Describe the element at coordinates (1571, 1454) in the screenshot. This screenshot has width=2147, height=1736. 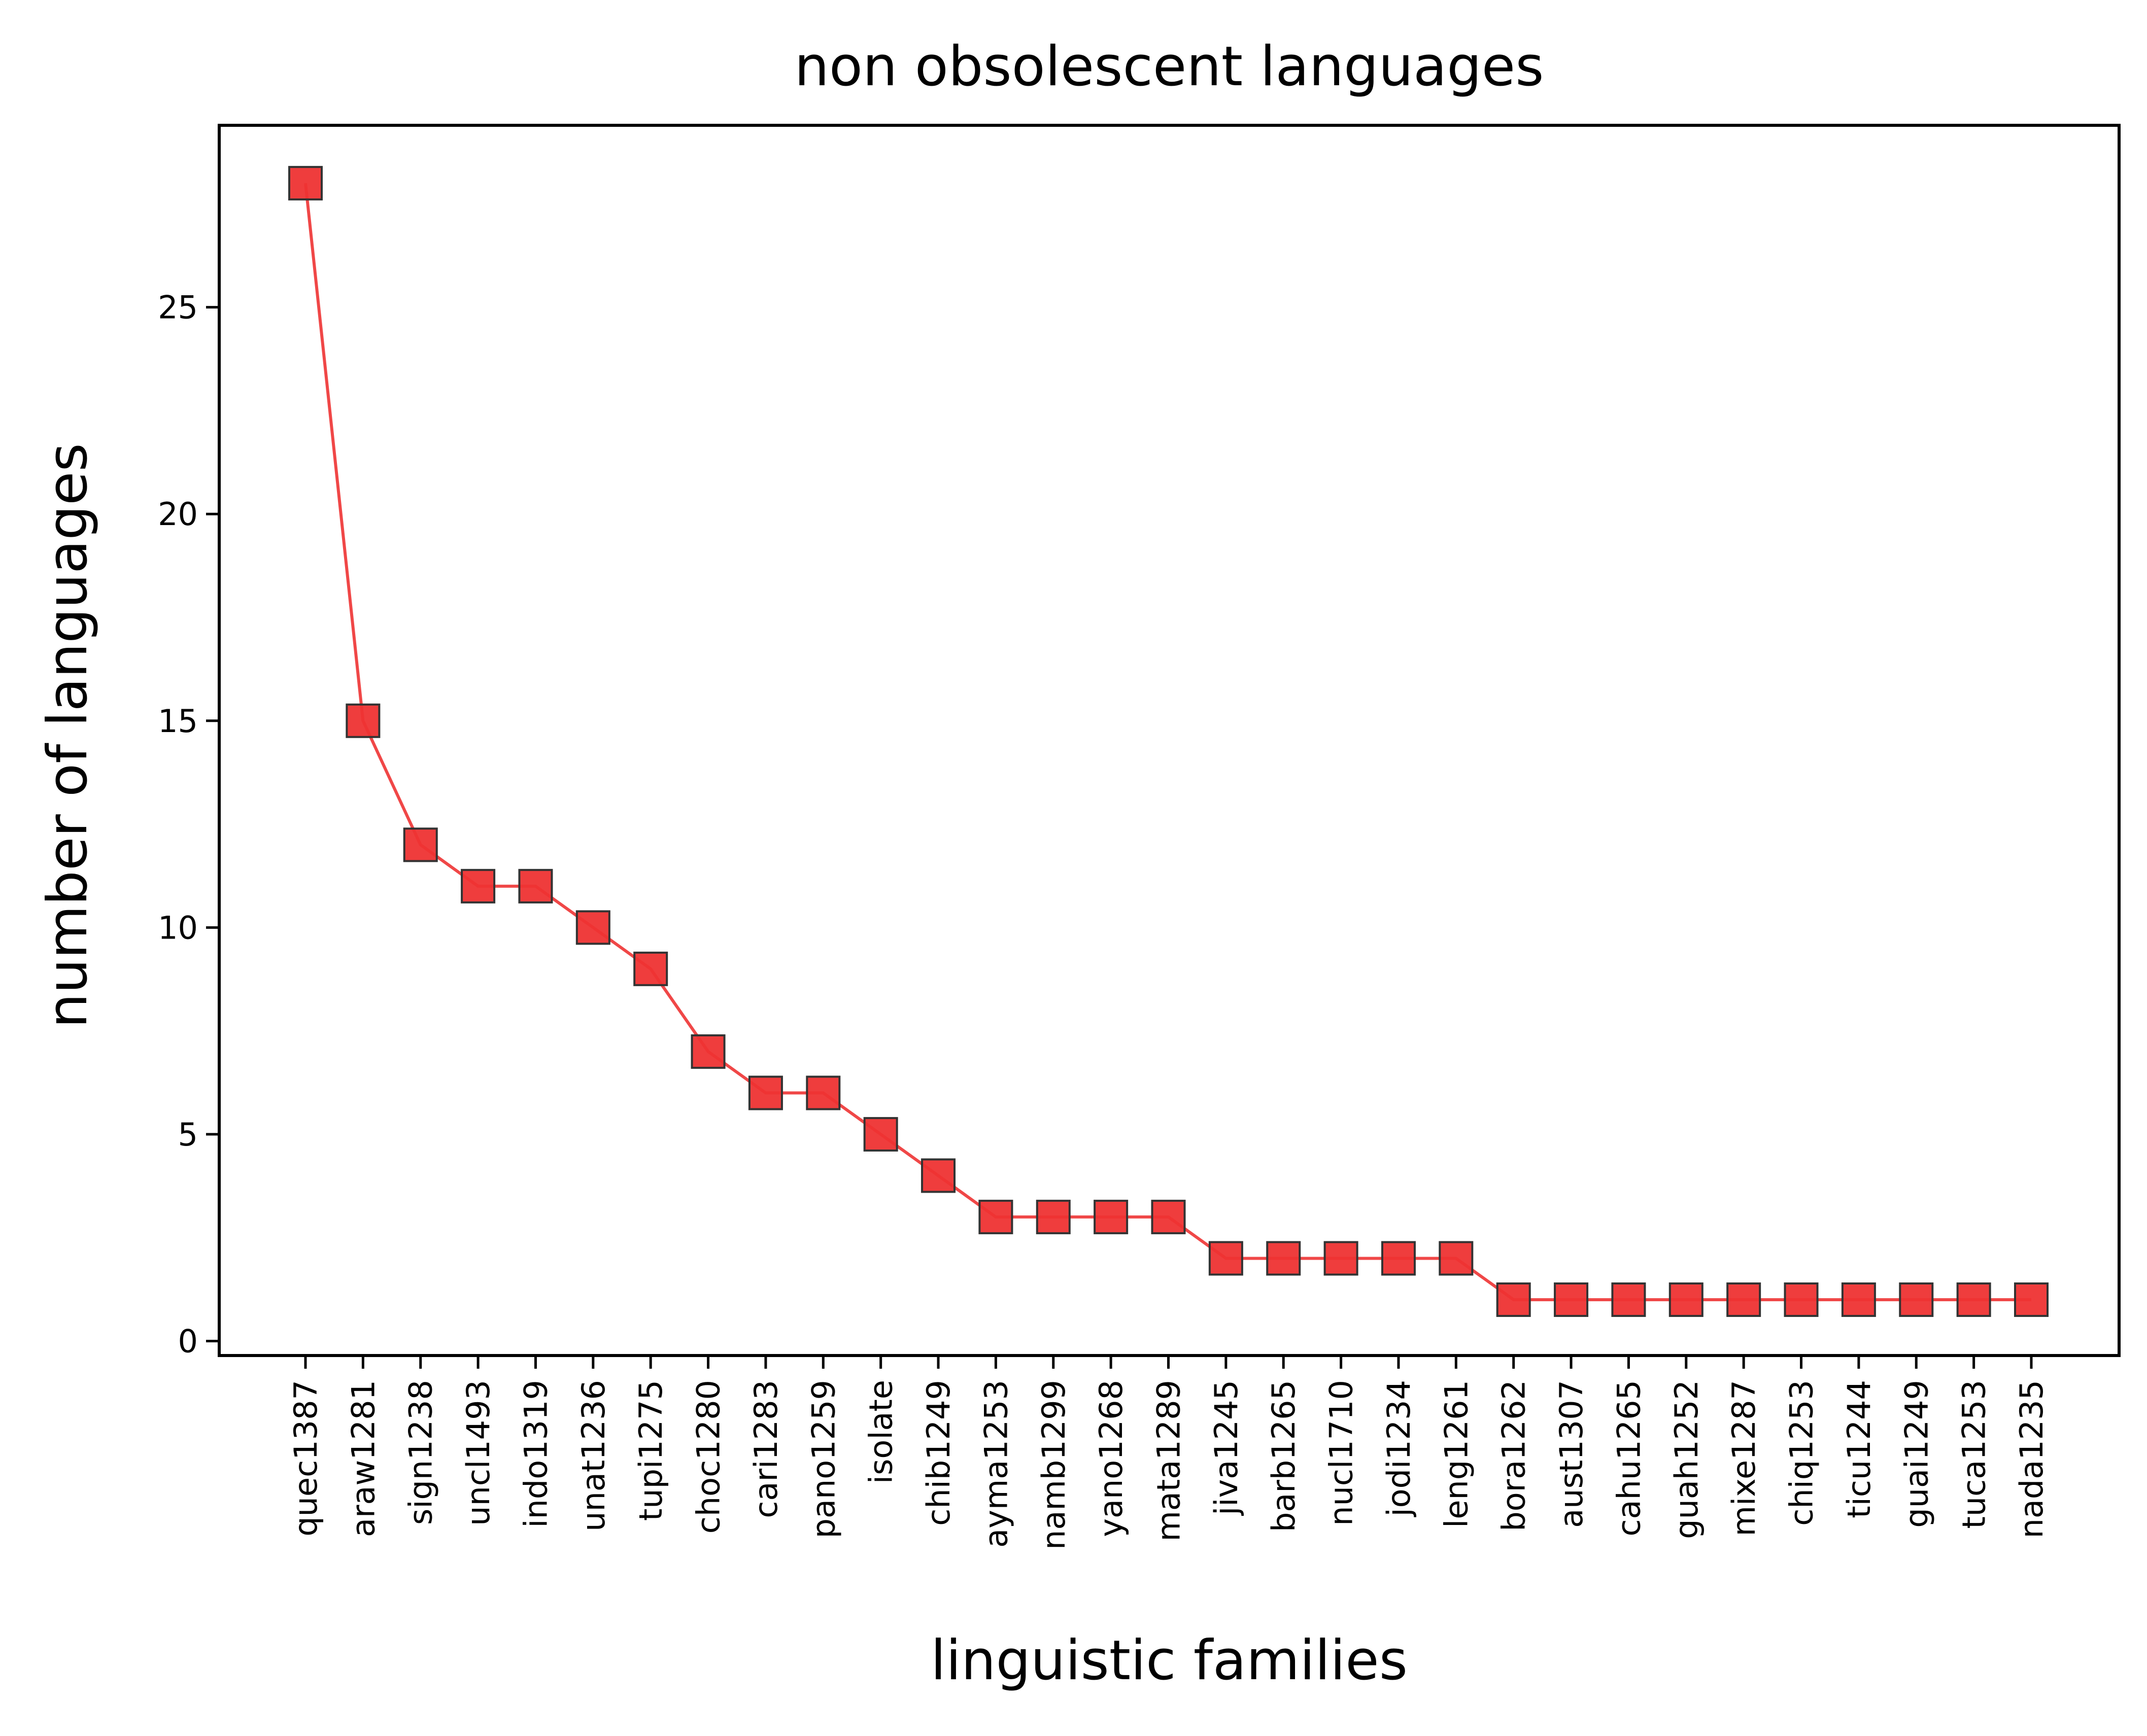
I see `x-tick-label: aust1307` at that location.